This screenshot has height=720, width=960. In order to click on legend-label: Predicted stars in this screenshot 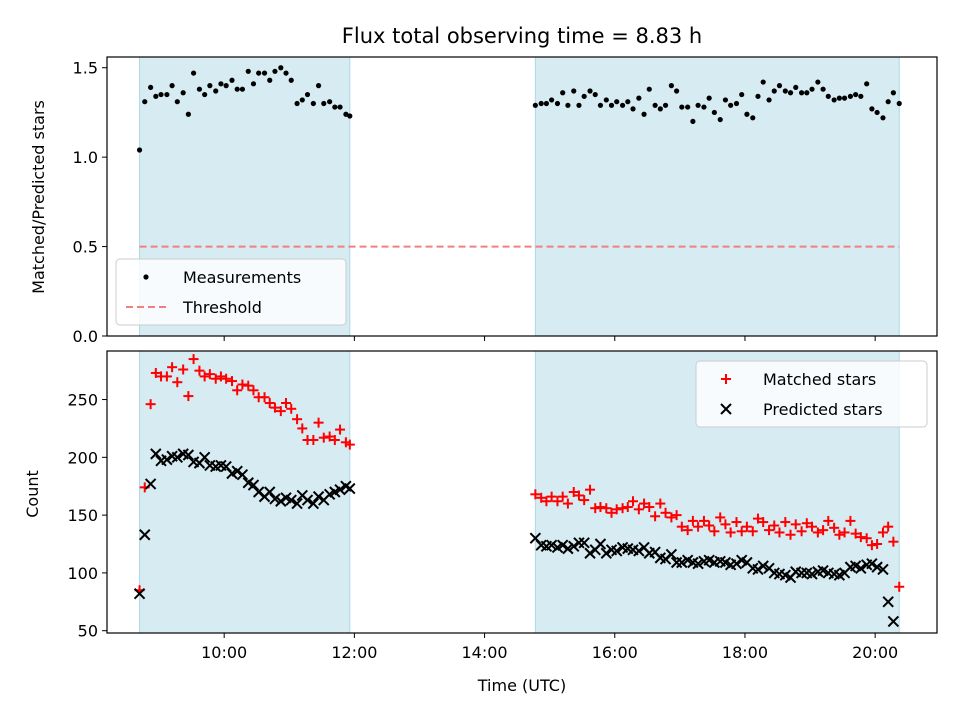, I will do `click(823, 409)`.